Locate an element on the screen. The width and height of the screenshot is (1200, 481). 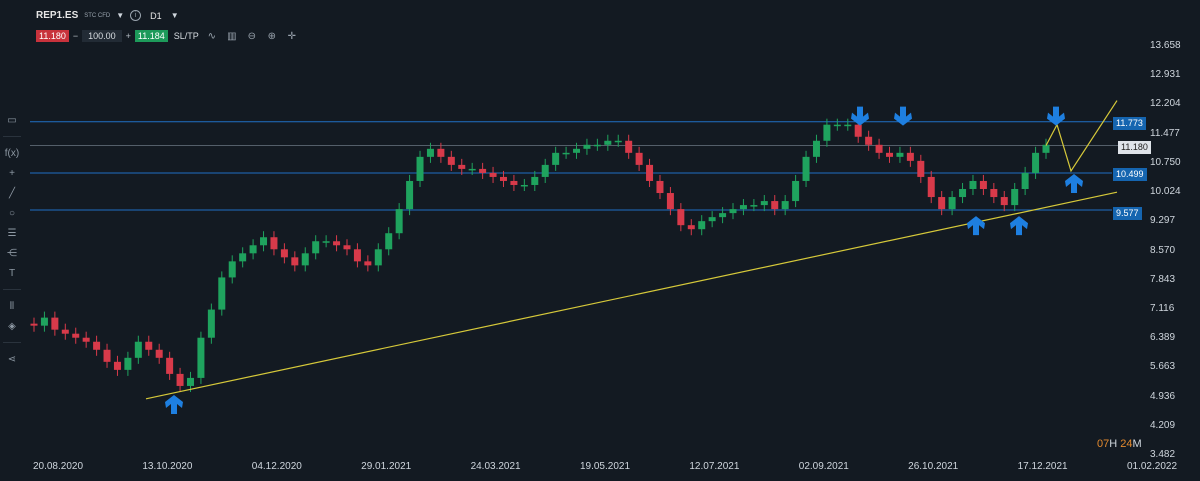
x-tick-label: 02.09.2021 is located at coordinates (823, 466).